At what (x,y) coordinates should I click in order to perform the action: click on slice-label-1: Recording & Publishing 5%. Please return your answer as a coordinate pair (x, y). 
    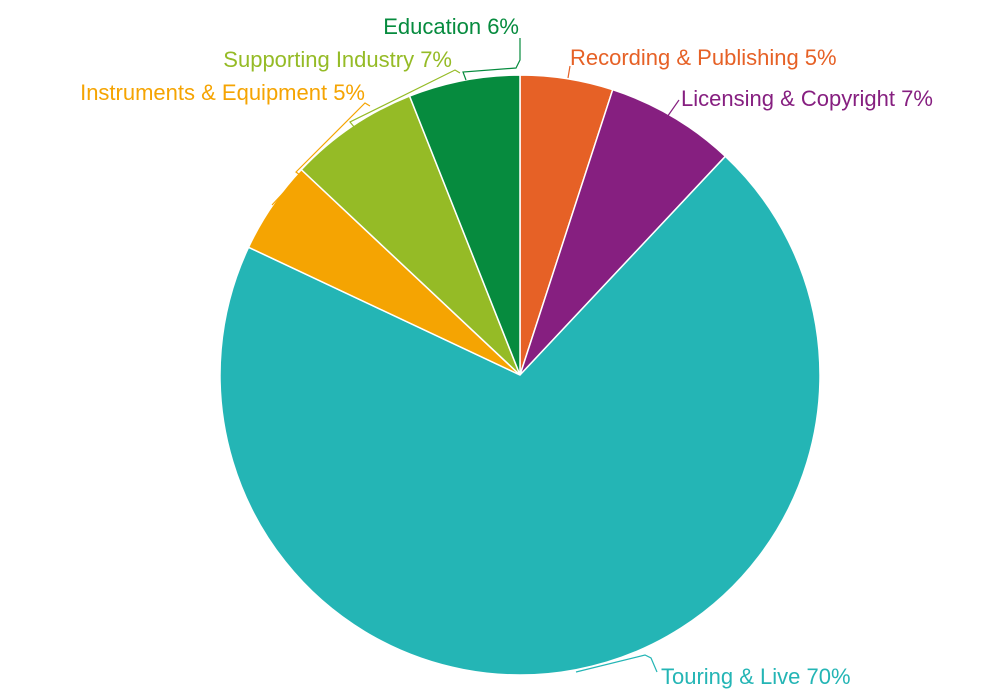
    Looking at the image, I should click on (703, 57).